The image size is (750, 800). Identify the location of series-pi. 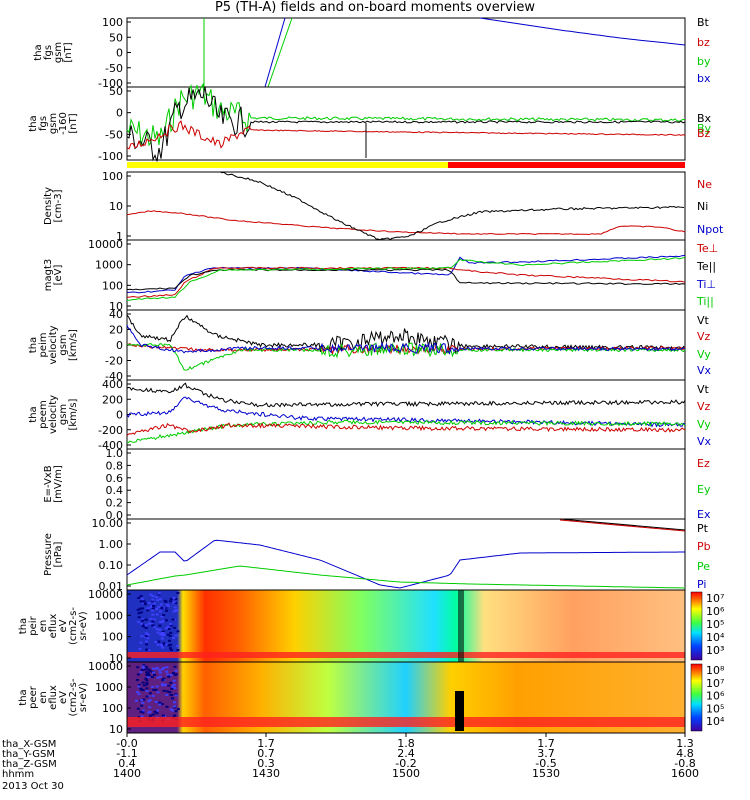
(405, 564).